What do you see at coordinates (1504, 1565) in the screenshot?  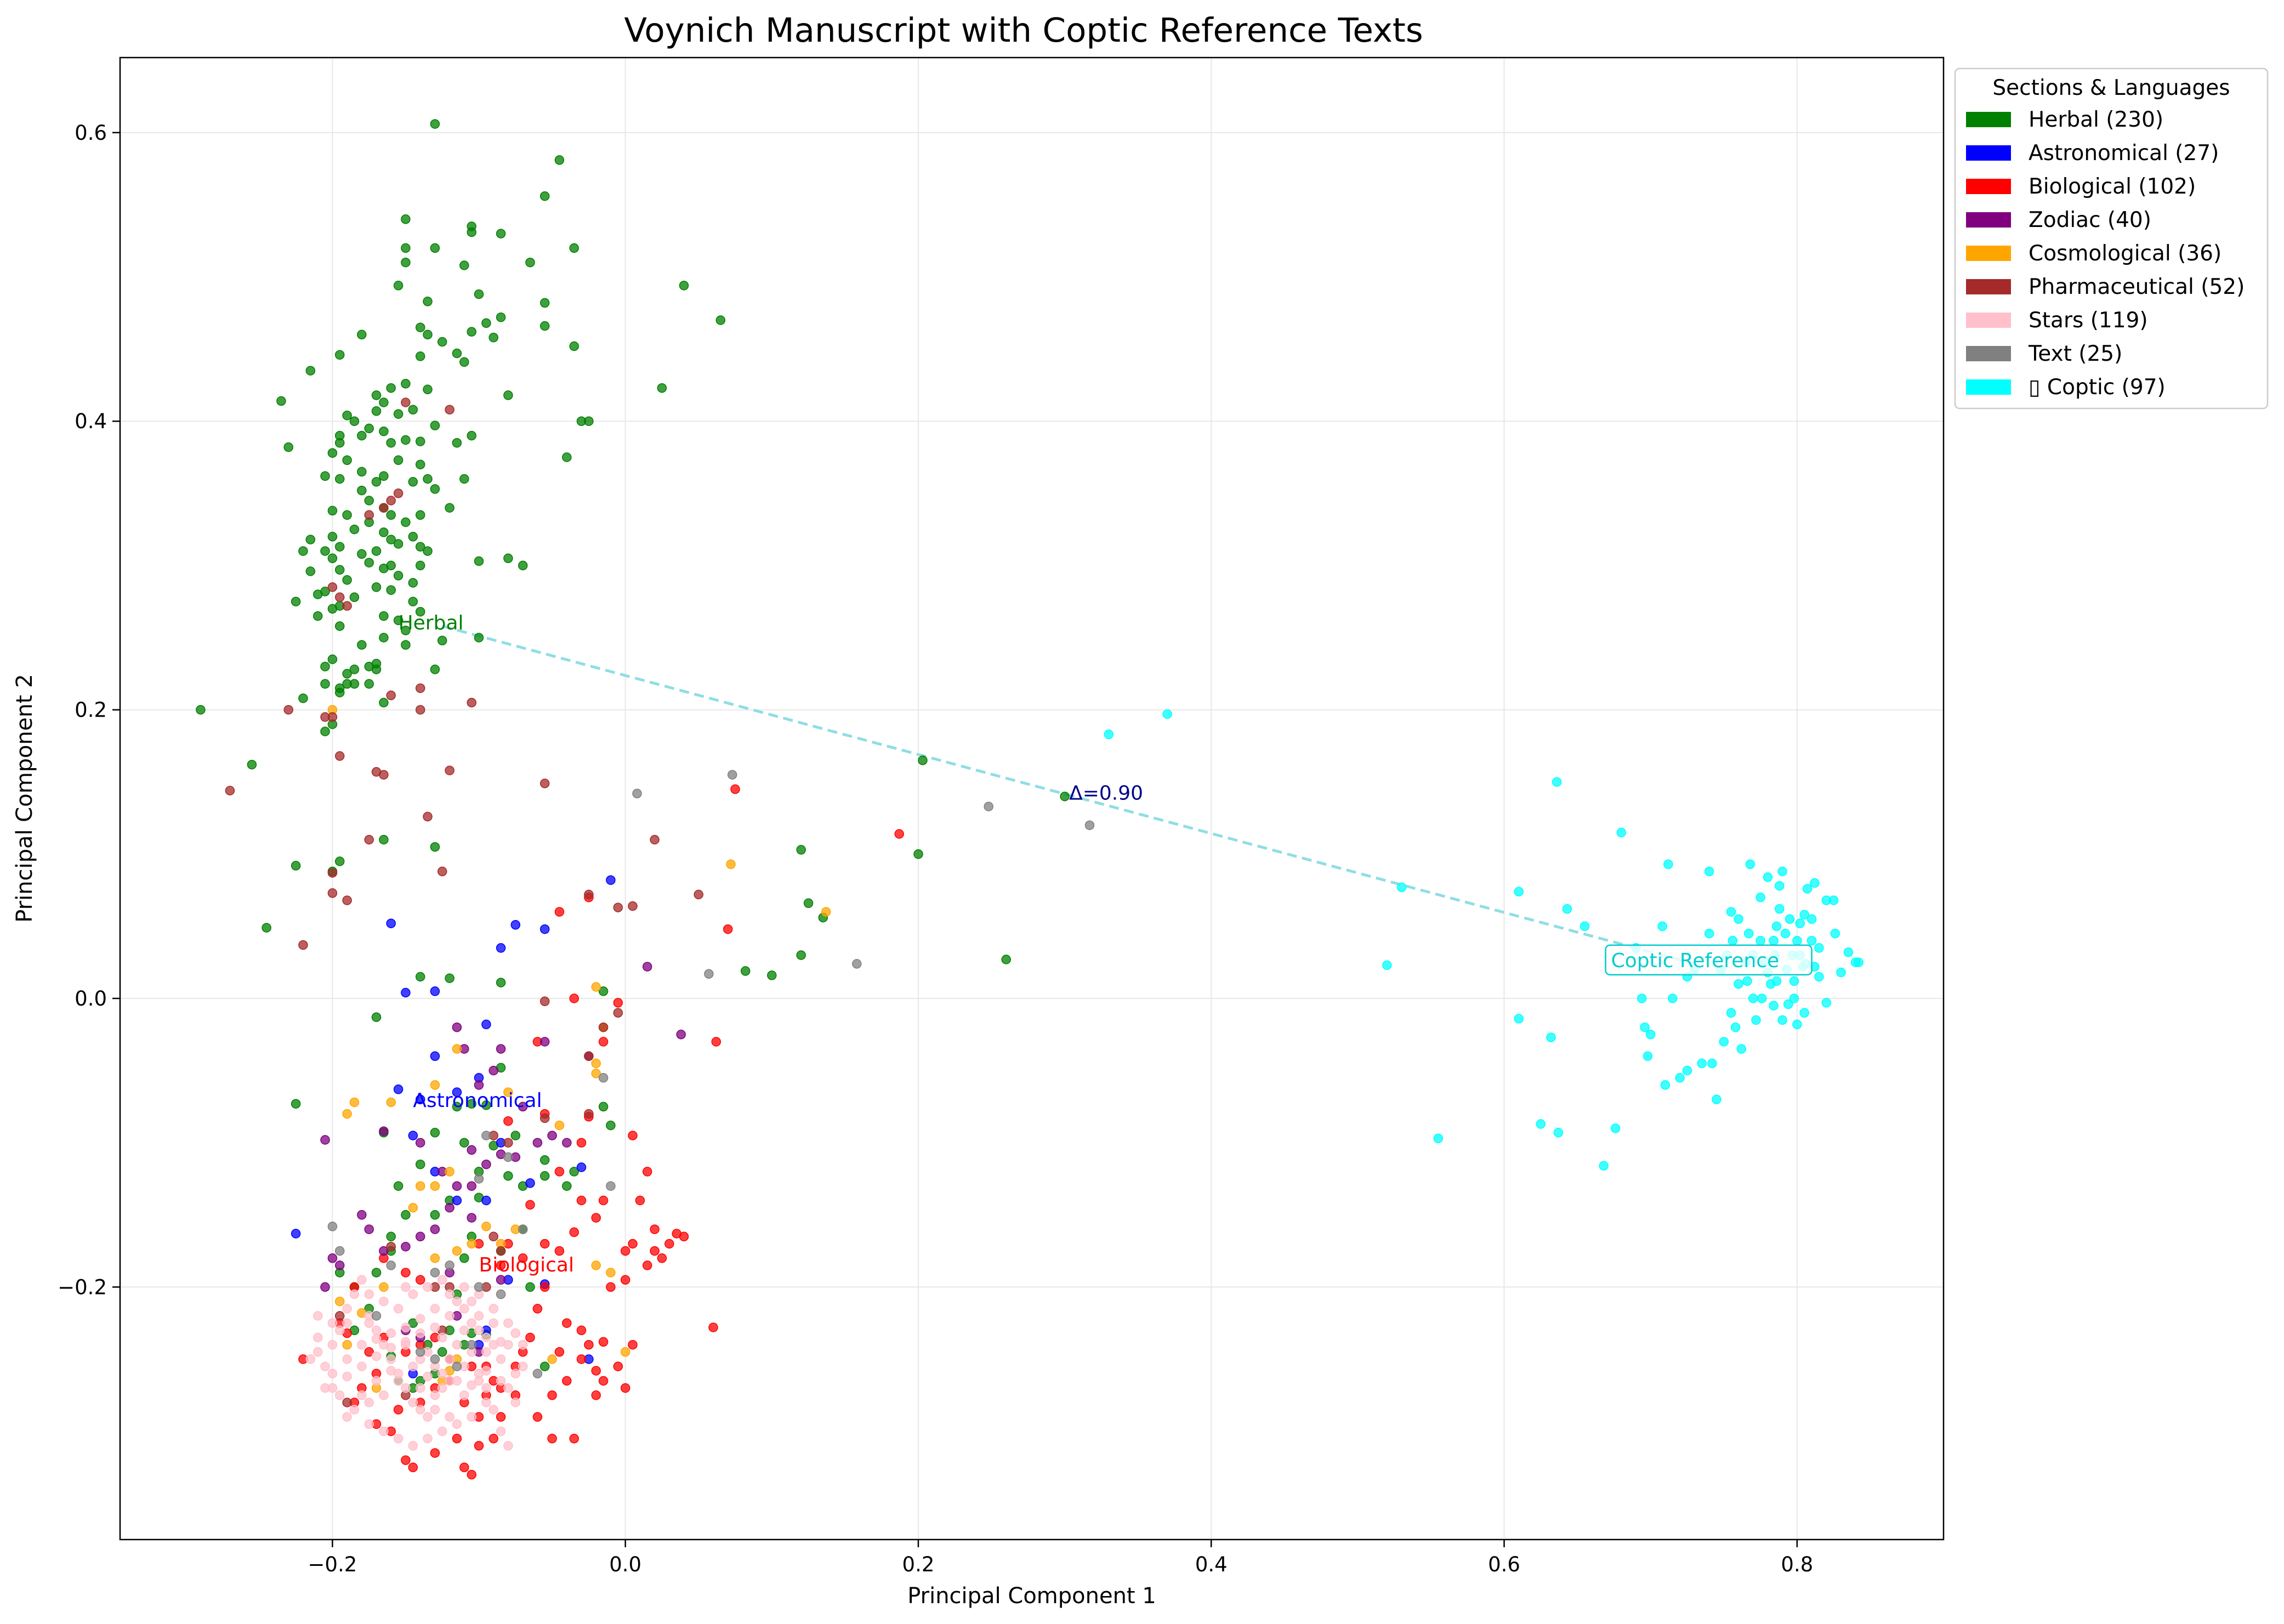 I see `x-tick-label: 0.6` at bounding box center [1504, 1565].